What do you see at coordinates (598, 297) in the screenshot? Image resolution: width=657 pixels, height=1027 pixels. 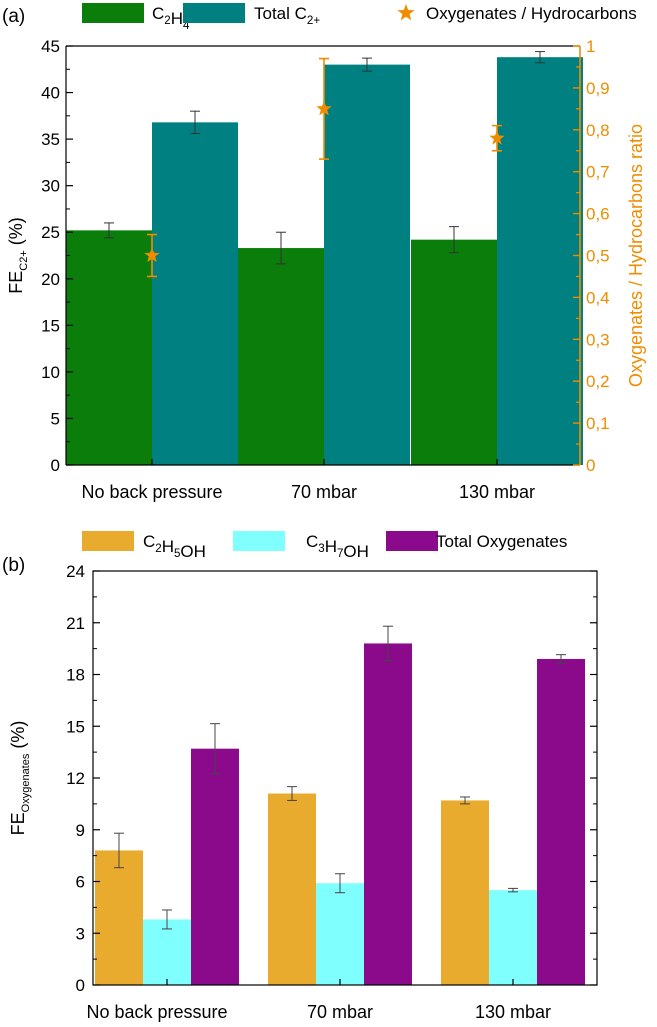 I see `y2tick-label-a-4: 0,4` at bounding box center [598, 297].